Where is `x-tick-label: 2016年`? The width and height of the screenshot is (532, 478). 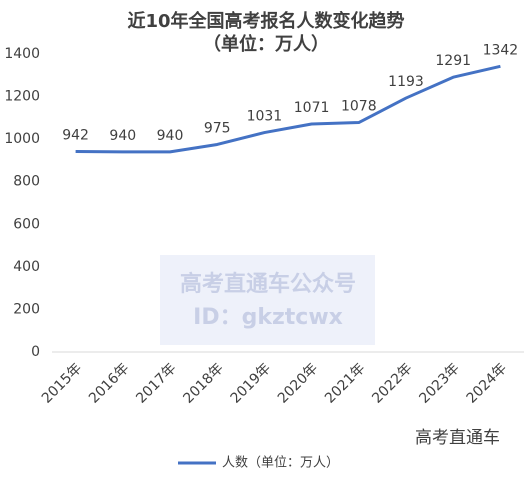 x-tick-label: 2016年 is located at coordinates (109, 383).